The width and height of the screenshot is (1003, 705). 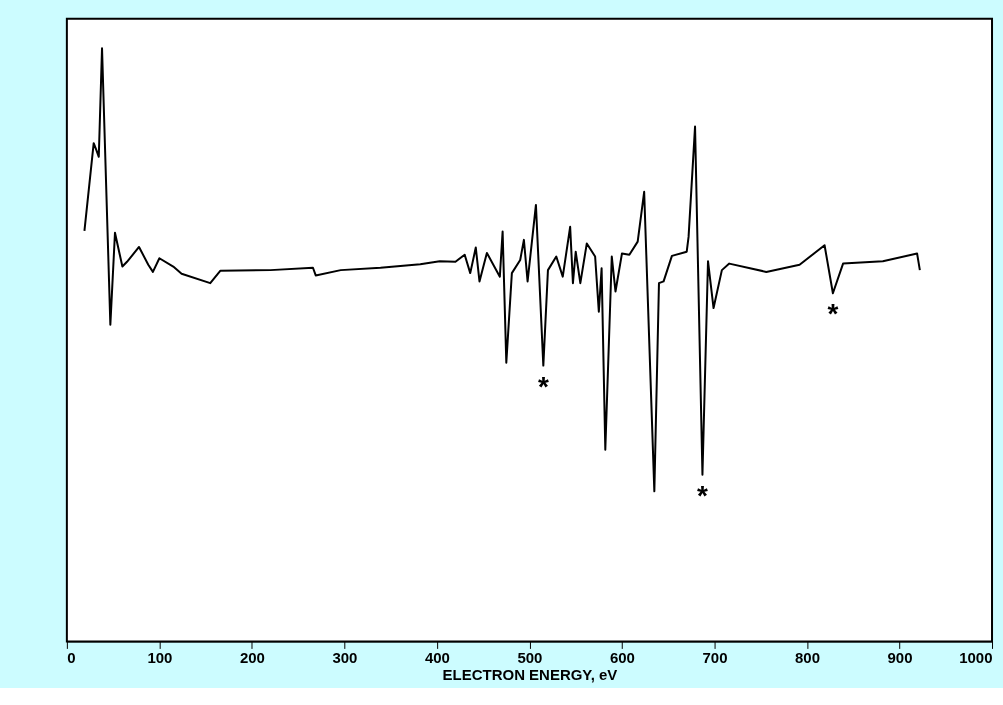 I want to click on x-tick-label: 400, so click(x=437, y=657).